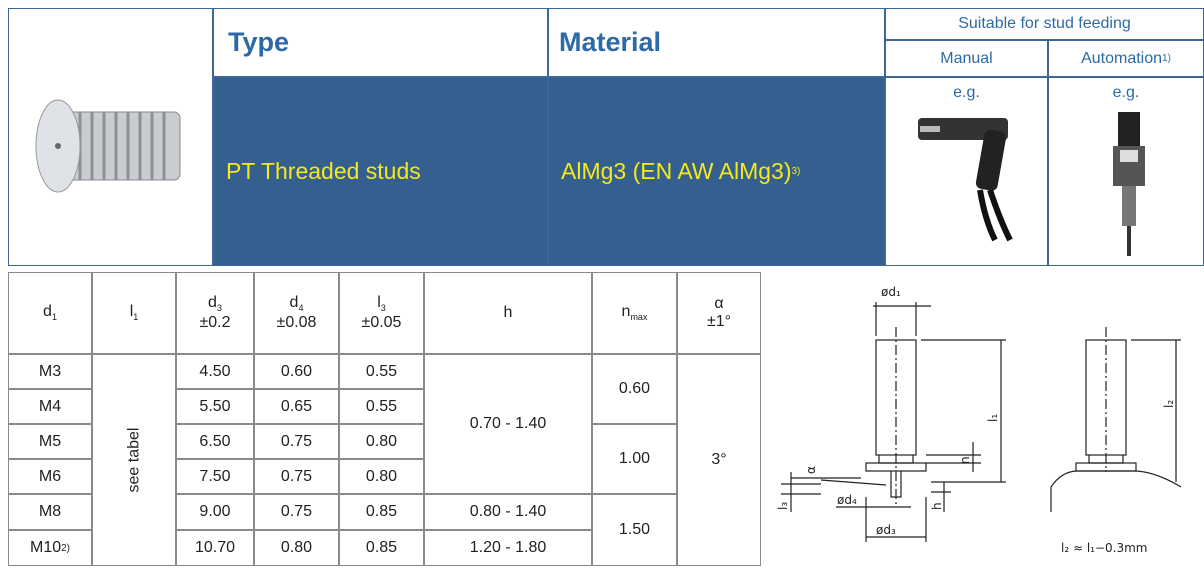  I want to click on d1: M3, so click(50, 371).